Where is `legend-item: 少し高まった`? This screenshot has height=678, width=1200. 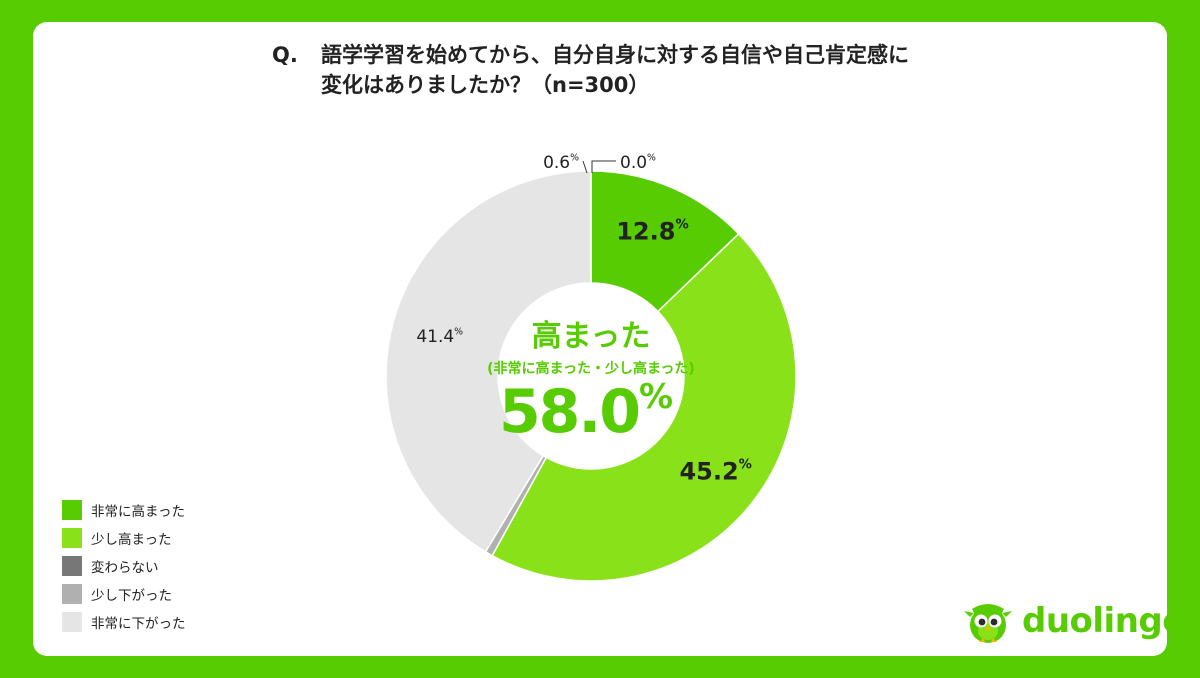
legend-item: 少し高まった is located at coordinates (124, 537).